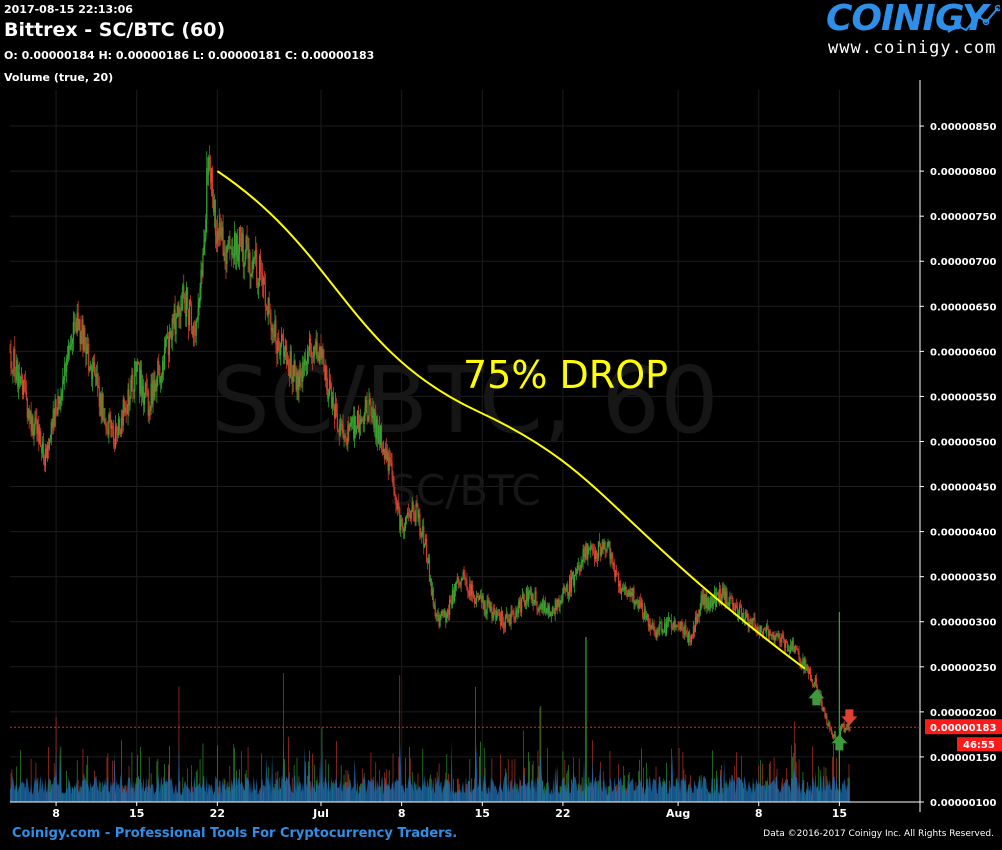  I want to click on timestamp: 2017-08-15 22:13:06, so click(68, 9).